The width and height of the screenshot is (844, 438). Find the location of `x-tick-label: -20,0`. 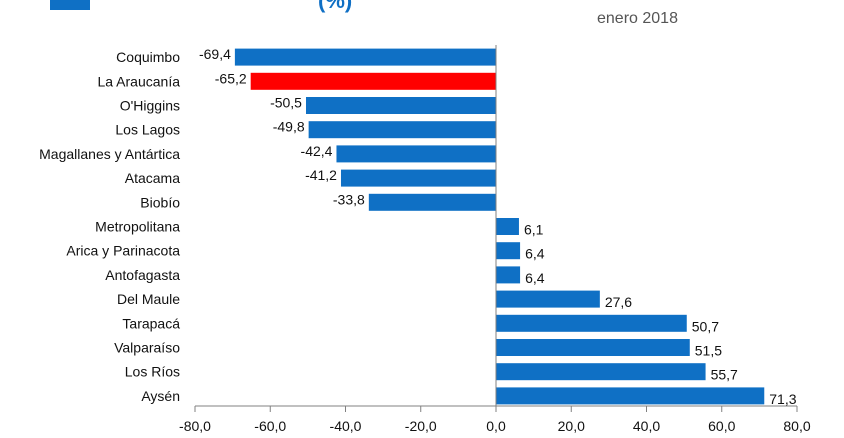

x-tick-label: -20,0 is located at coordinates (421, 426).